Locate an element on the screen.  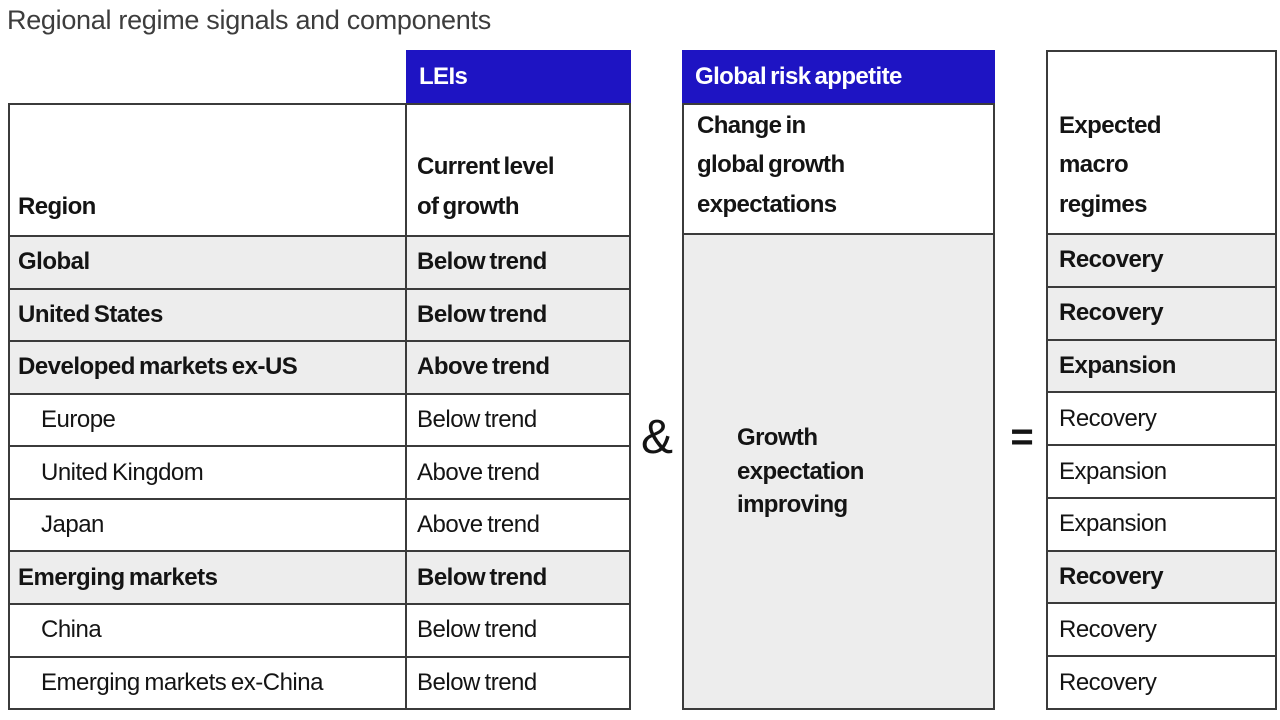
table-row: United States Below trend is located at coordinates (319, 316).